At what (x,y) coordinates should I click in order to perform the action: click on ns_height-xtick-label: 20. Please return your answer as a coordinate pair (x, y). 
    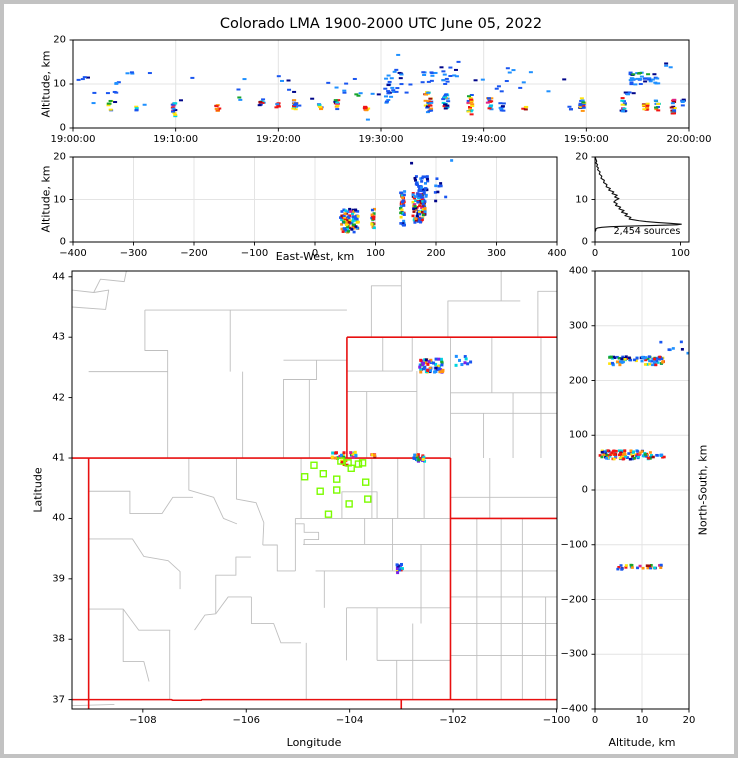
    Looking at the image, I should click on (689, 720).